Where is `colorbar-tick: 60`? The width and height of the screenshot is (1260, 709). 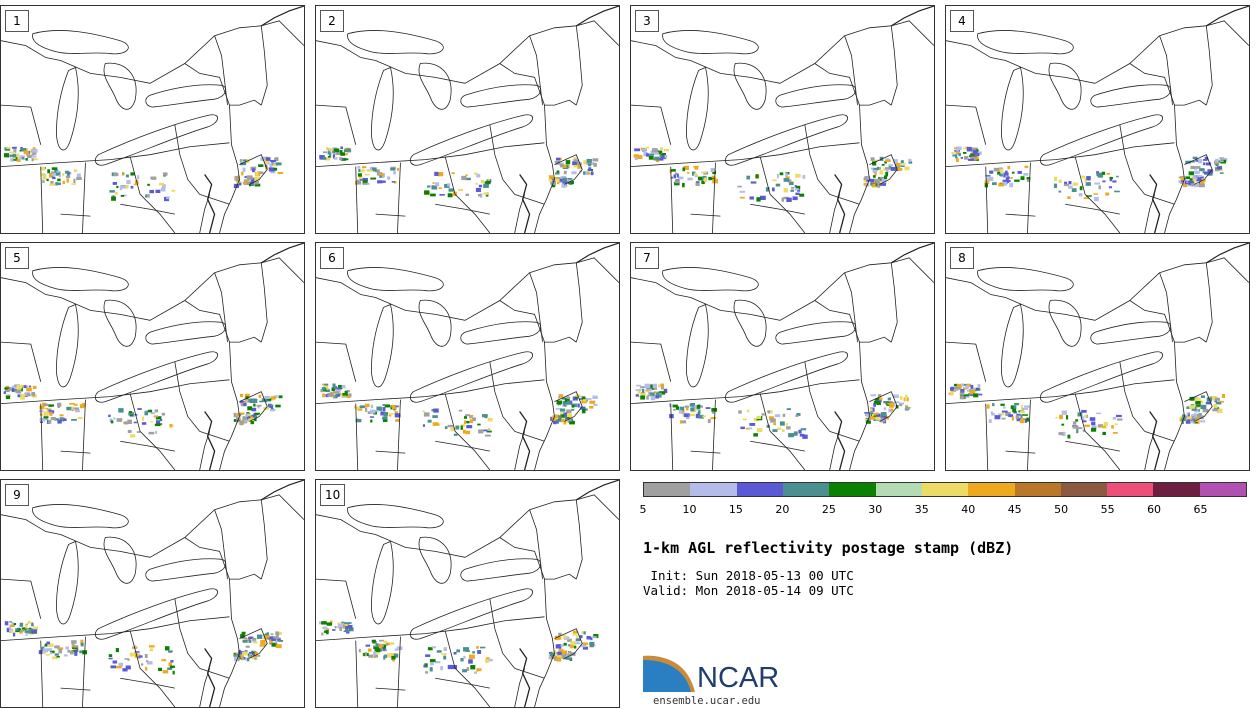 colorbar-tick: 60 is located at coordinates (1154, 509).